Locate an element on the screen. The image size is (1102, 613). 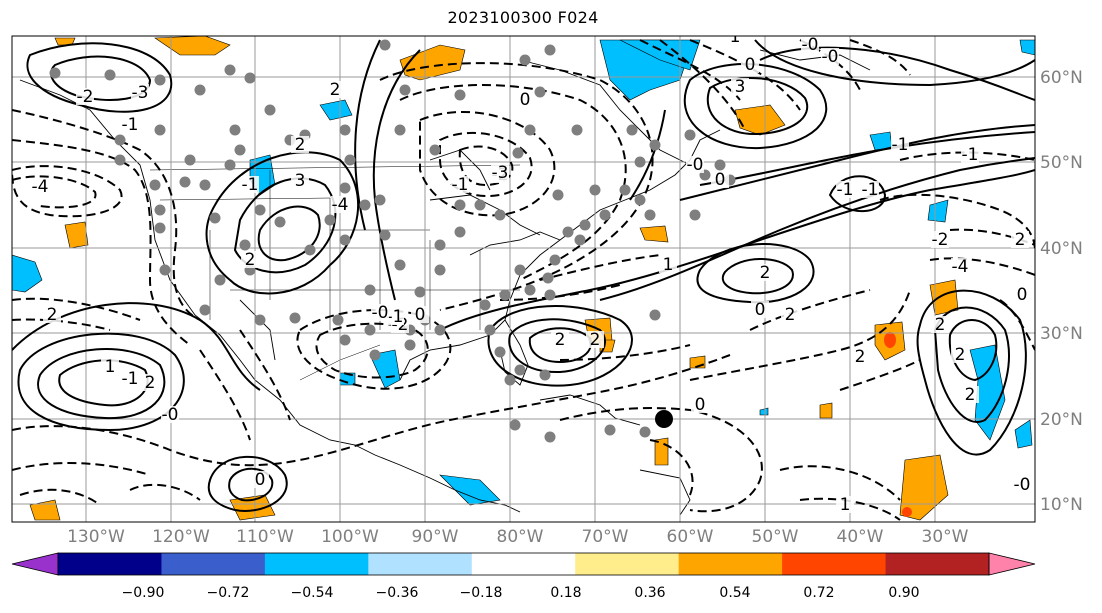
lat-label: 50°N is located at coordinates (1061, 163).